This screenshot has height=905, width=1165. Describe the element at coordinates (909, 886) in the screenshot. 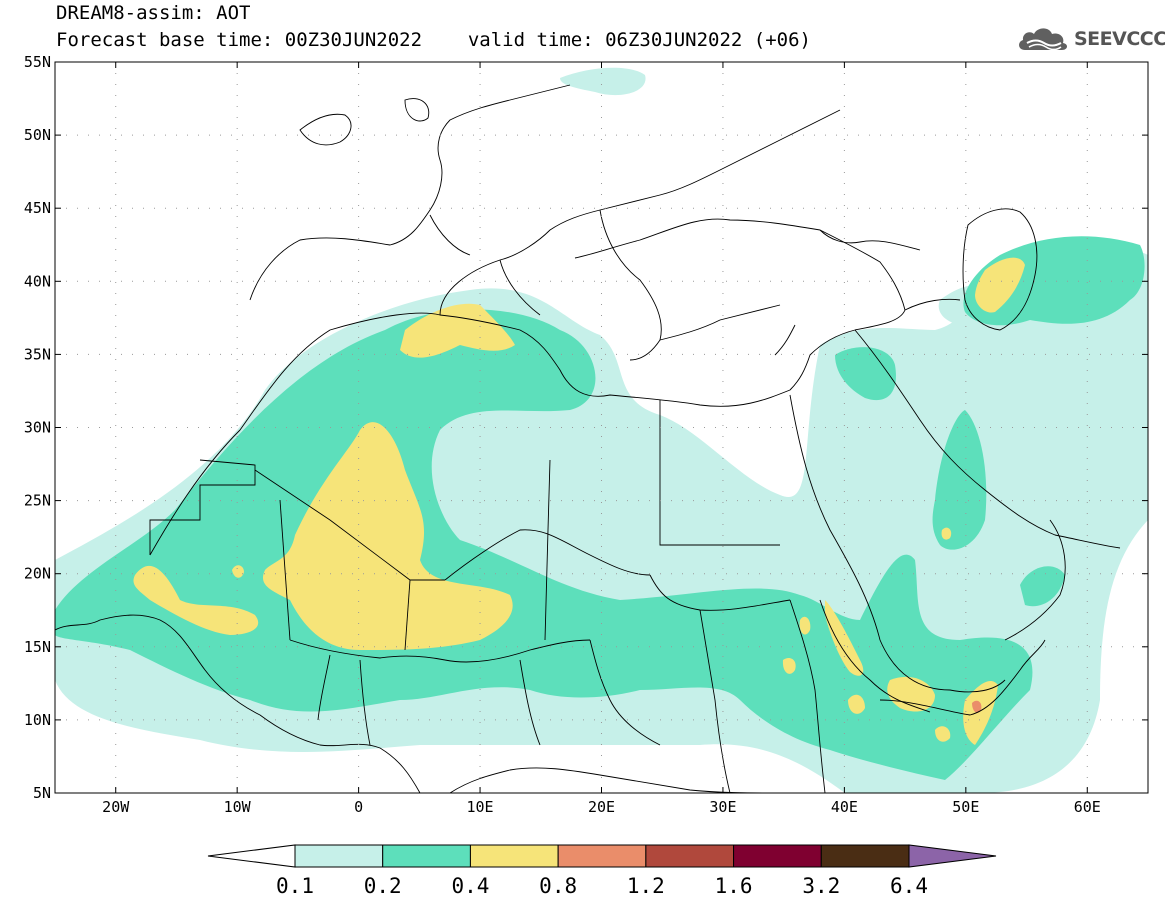

I see `colorbar-label: 6.4` at that location.